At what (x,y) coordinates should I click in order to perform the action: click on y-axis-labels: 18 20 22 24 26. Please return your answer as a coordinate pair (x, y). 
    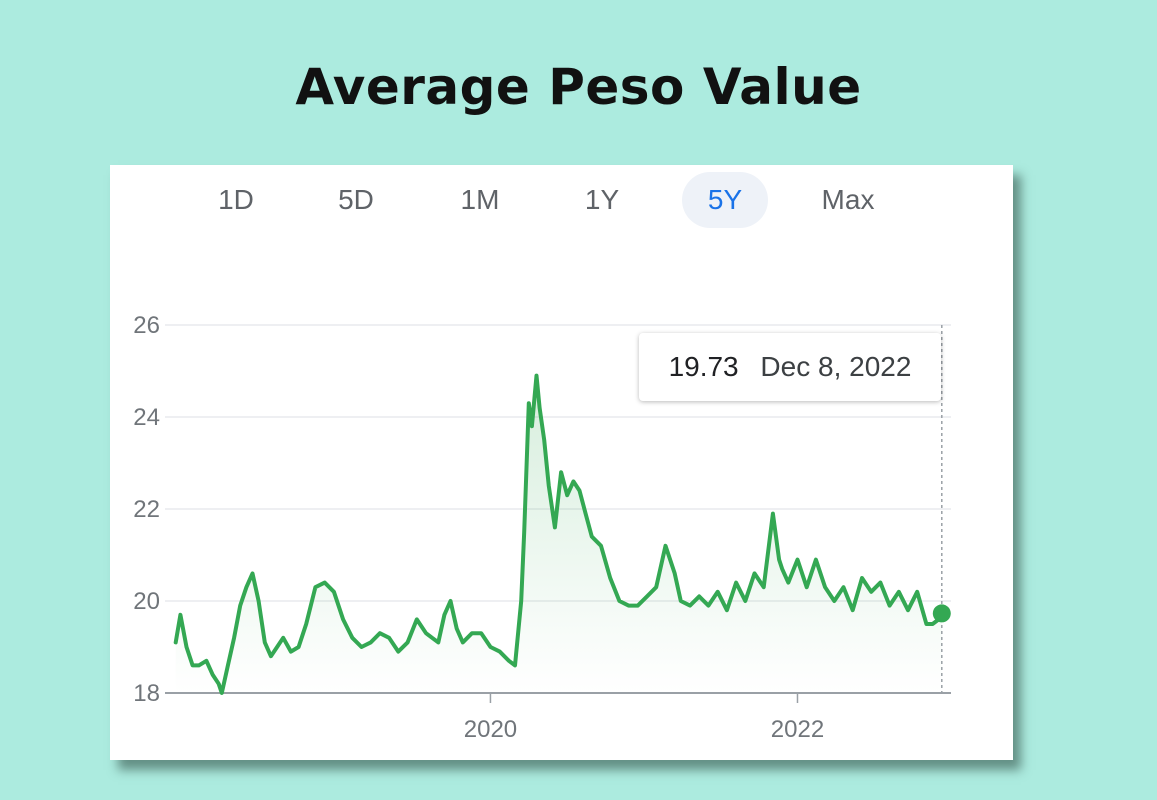
    Looking at the image, I should click on (146, 509).